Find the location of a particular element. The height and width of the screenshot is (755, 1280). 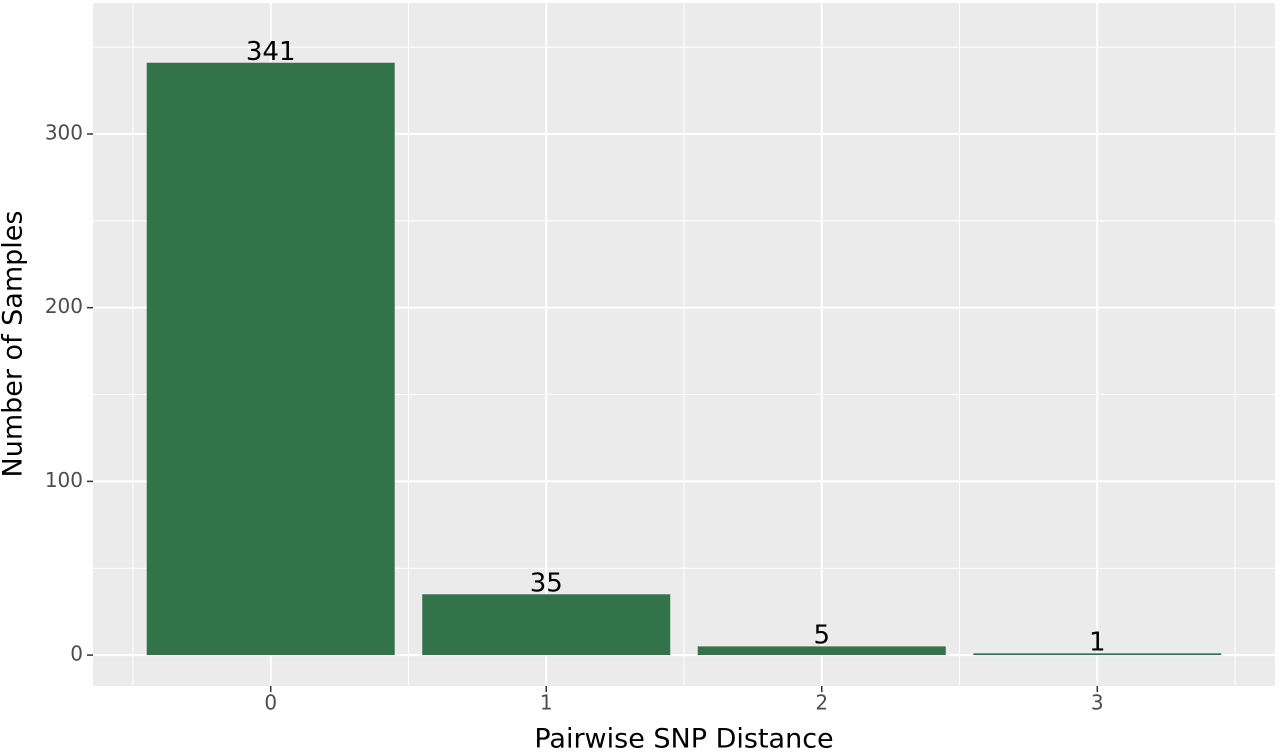

value-label: 5 is located at coordinates (821, 635).